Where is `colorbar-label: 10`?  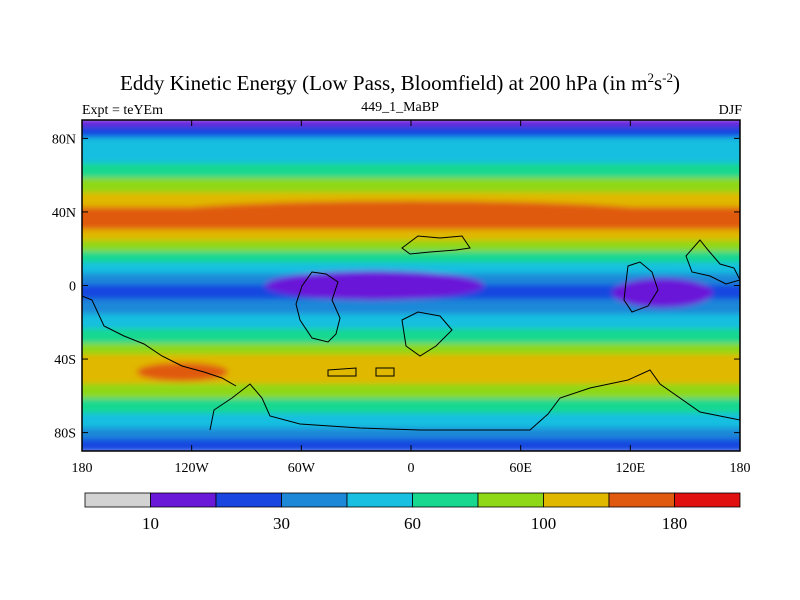 colorbar-label: 10 is located at coordinates (150, 523).